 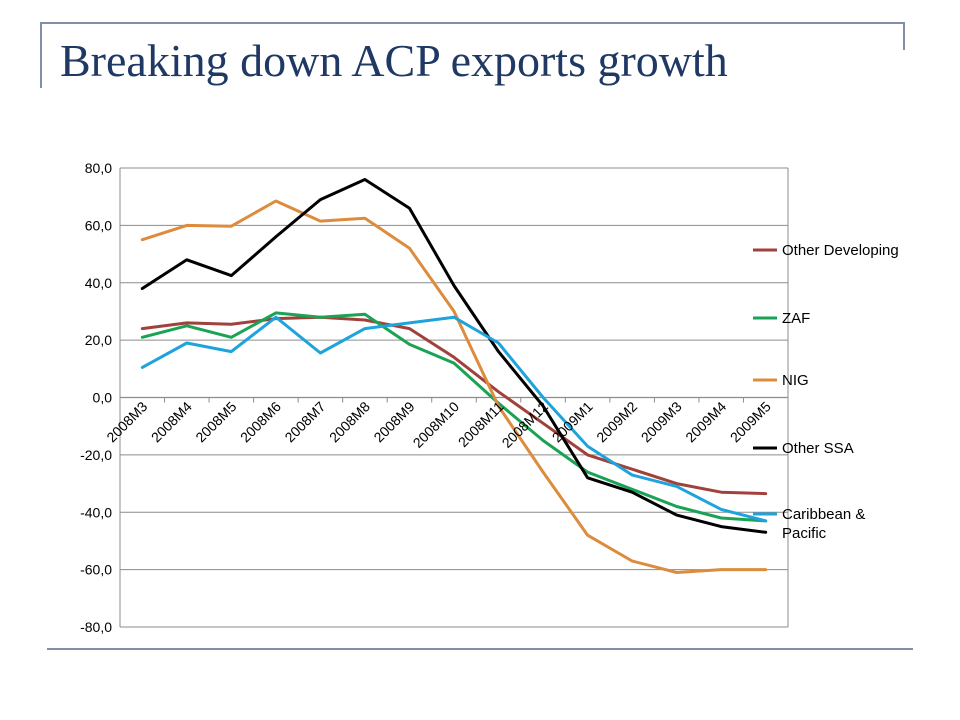 What do you see at coordinates (304, 421) in the screenshot?
I see `x-tick-label: 2008M7` at bounding box center [304, 421].